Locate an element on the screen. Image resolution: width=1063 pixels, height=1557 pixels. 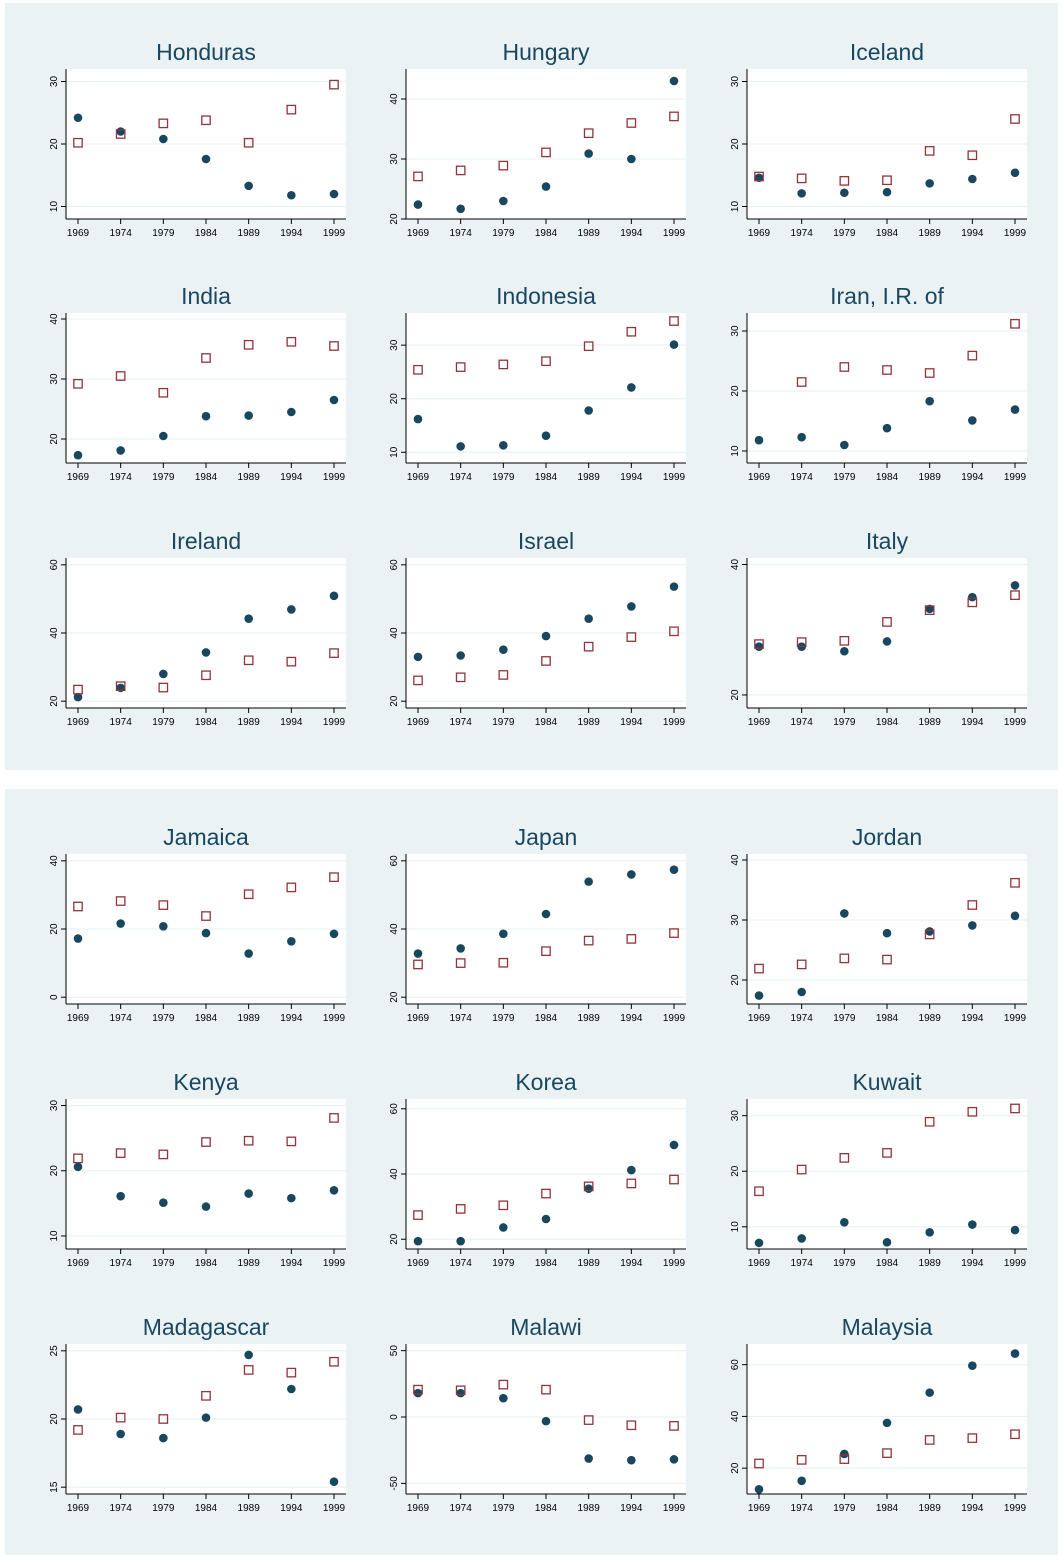
chart-jamaica: Jamaica 0 20 40 1969 1974 1979 1984 1989 1994 1999 is located at coordinates (197, 924).